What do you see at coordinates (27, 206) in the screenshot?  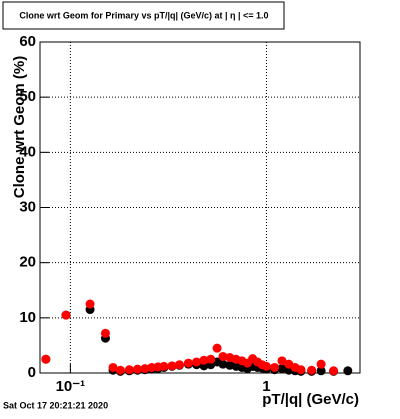 I see `y-tick-label: 30` at bounding box center [27, 206].